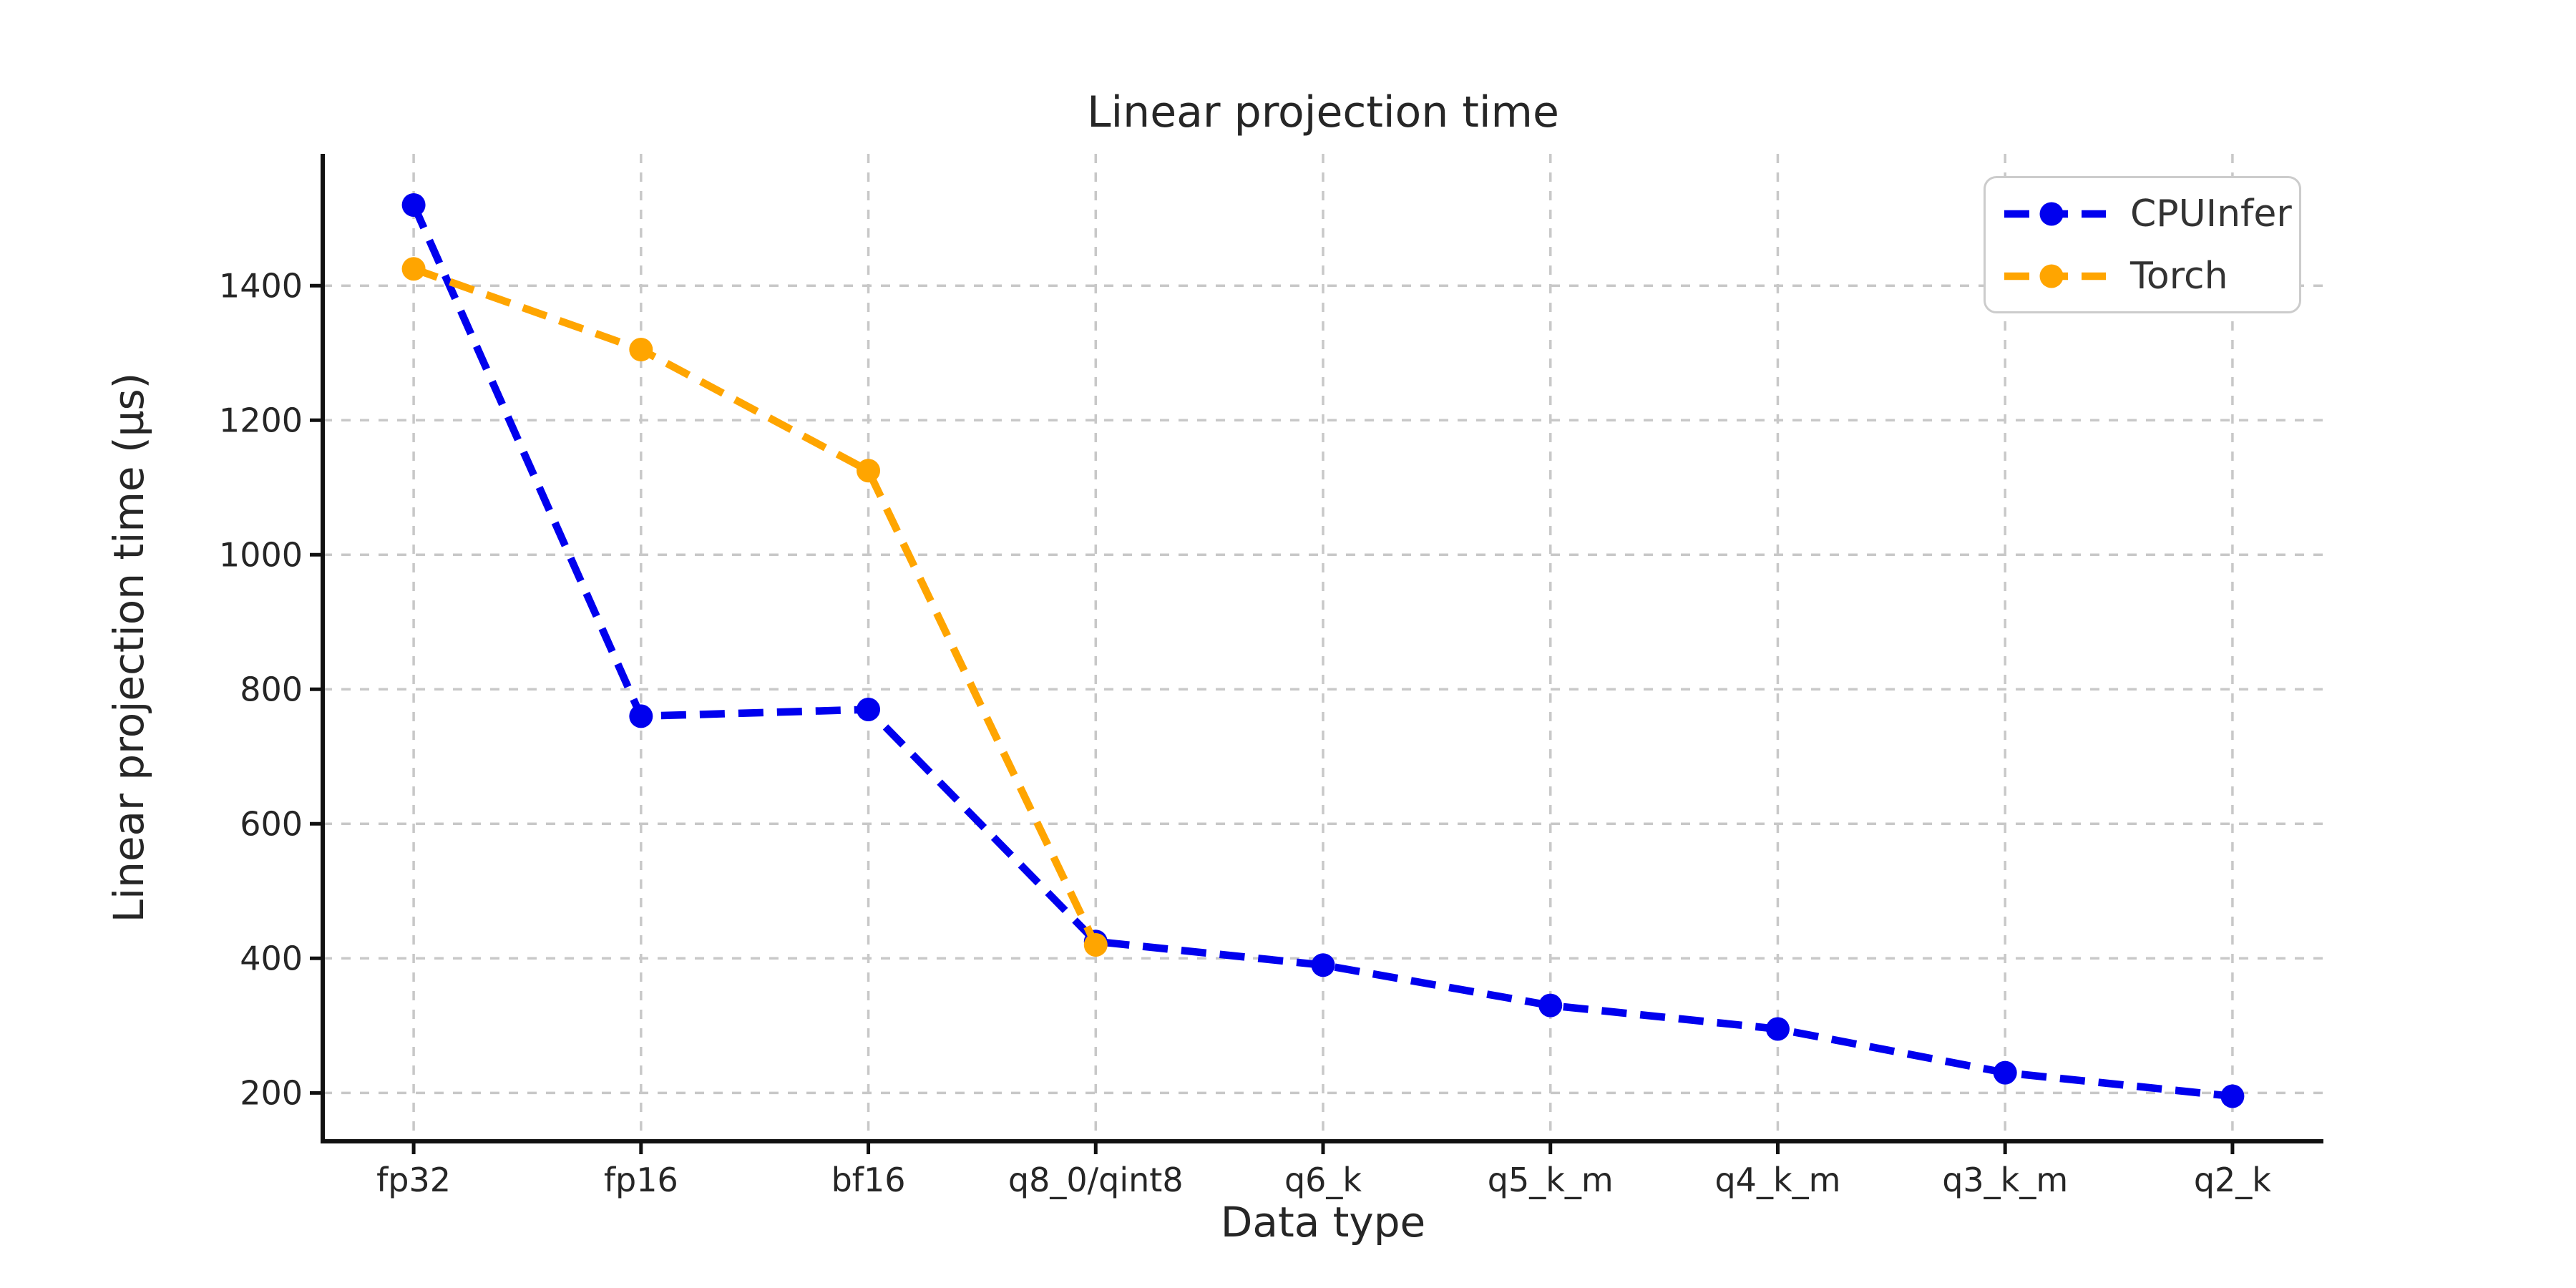  Describe the element at coordinates (261, 420) in the screenshot. I see `y-tick-label: 1200` at that location.